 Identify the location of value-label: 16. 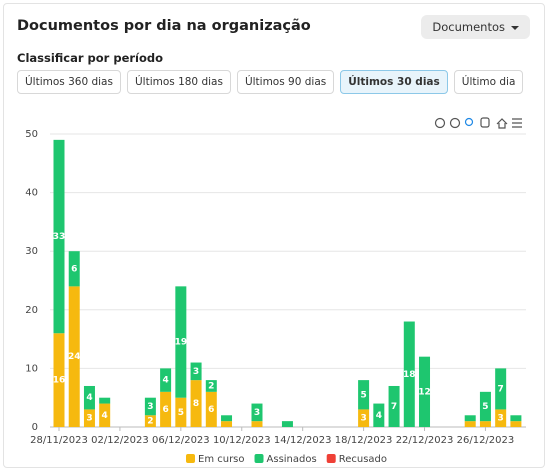
(59, 381).